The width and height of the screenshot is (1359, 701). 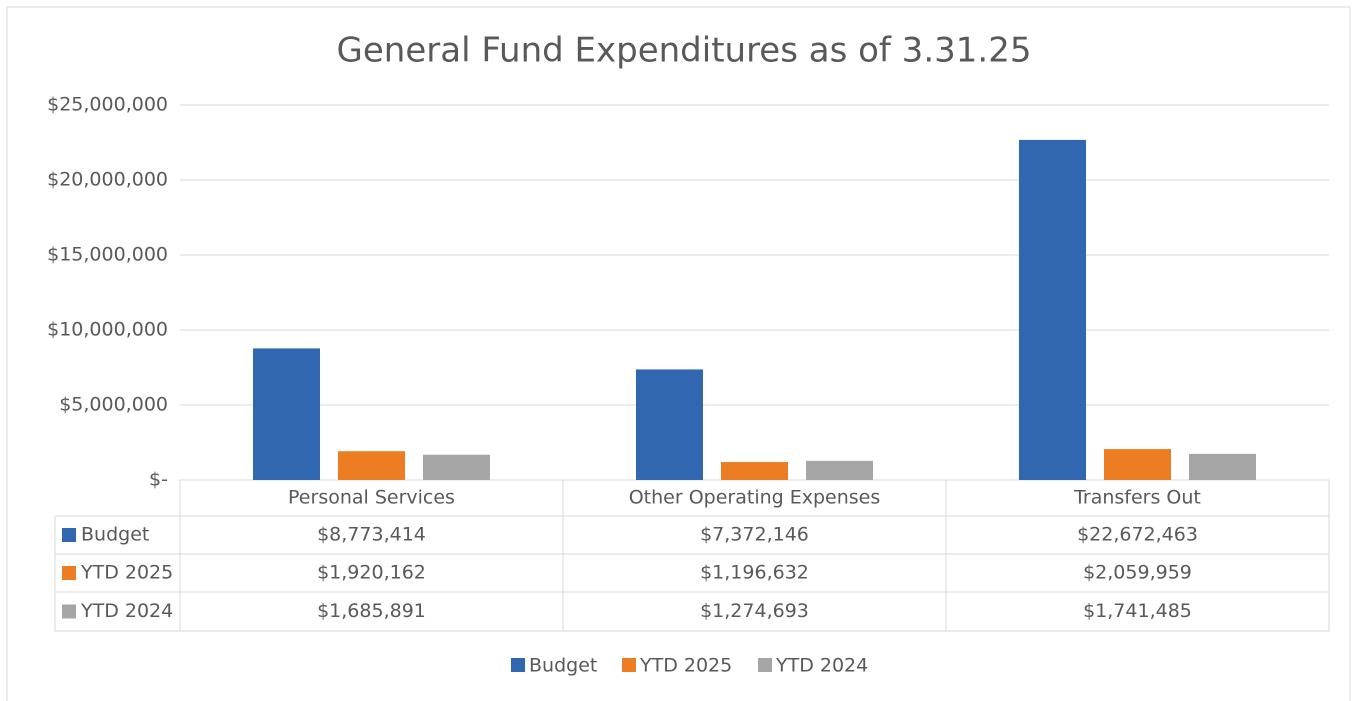 What do you see at coordinates (371, 535) in the screenshot?
I see `table-cell: $8,773,414` at bounding box center [371, 535].